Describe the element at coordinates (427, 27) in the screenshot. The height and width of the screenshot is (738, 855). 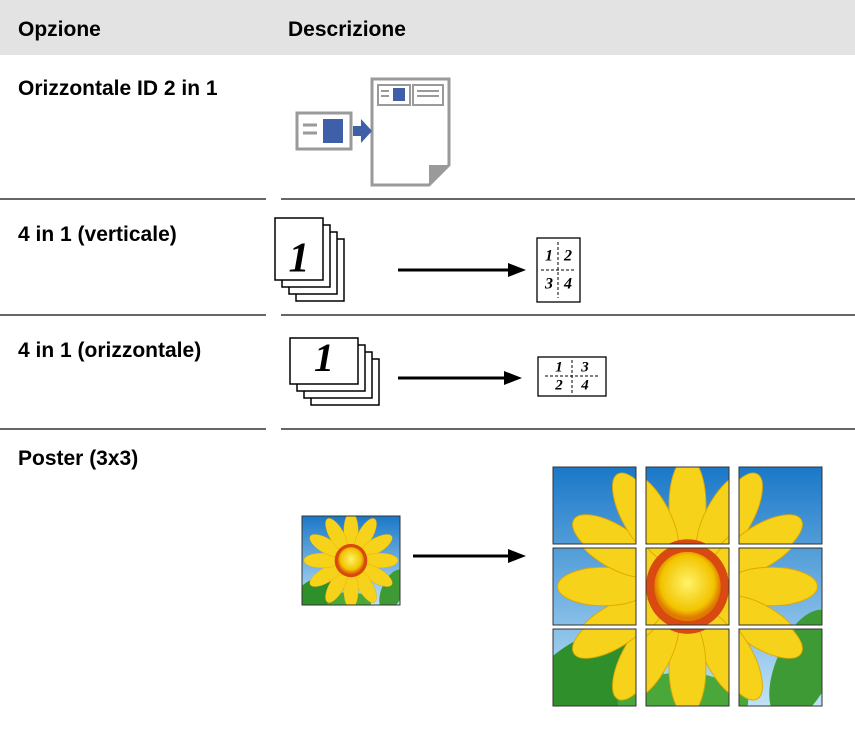
I see `header-bg` at that location.